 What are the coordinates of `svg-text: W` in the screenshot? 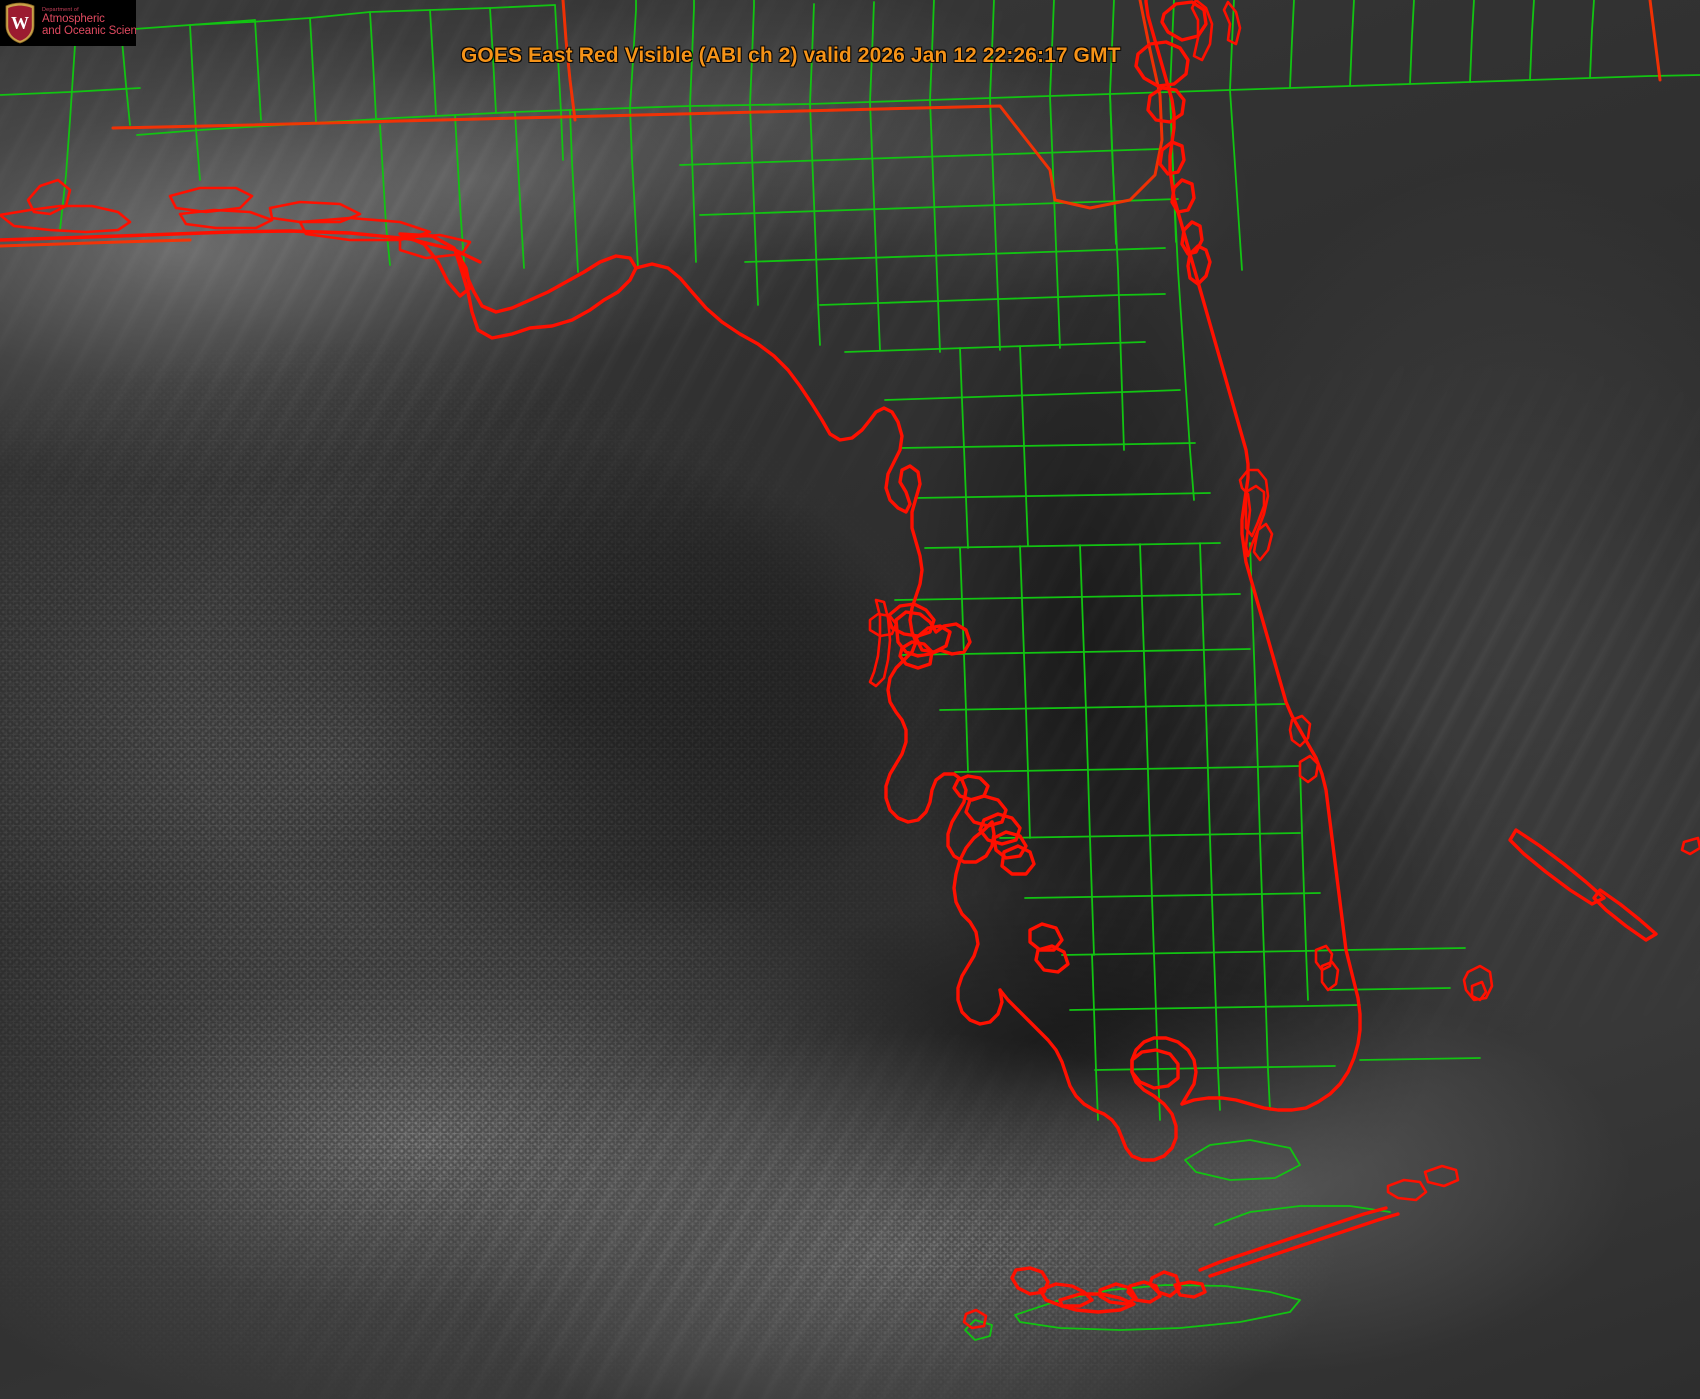 It's located at (20, 23).